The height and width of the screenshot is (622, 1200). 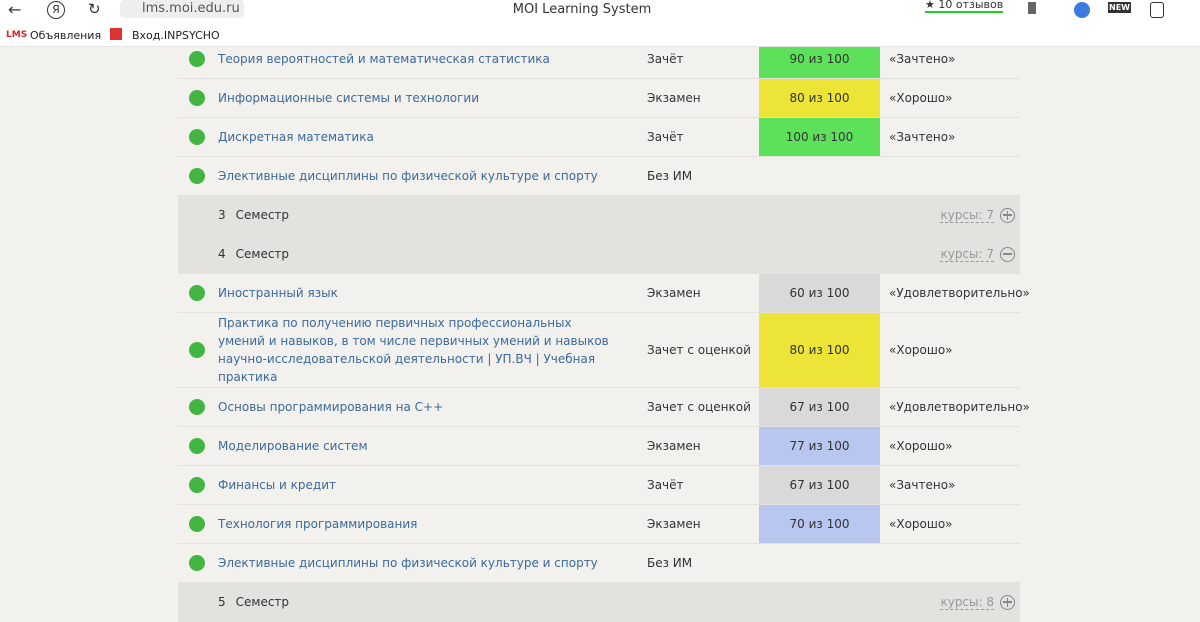 What do you see at coordinates (222, 215) in the screenshot?
I see `semester-number: 3` at bounding box center [222, 215].